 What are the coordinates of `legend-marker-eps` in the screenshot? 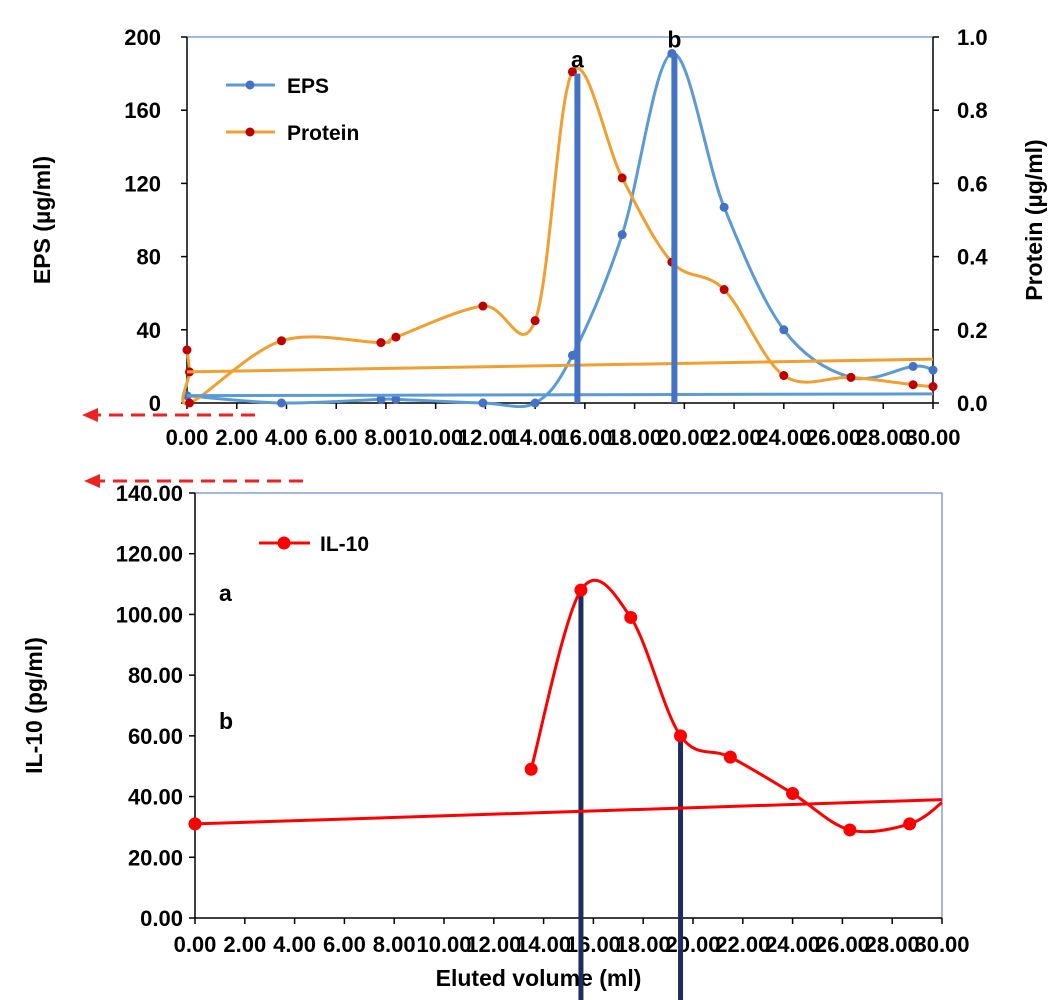 It's located at (250, 85).